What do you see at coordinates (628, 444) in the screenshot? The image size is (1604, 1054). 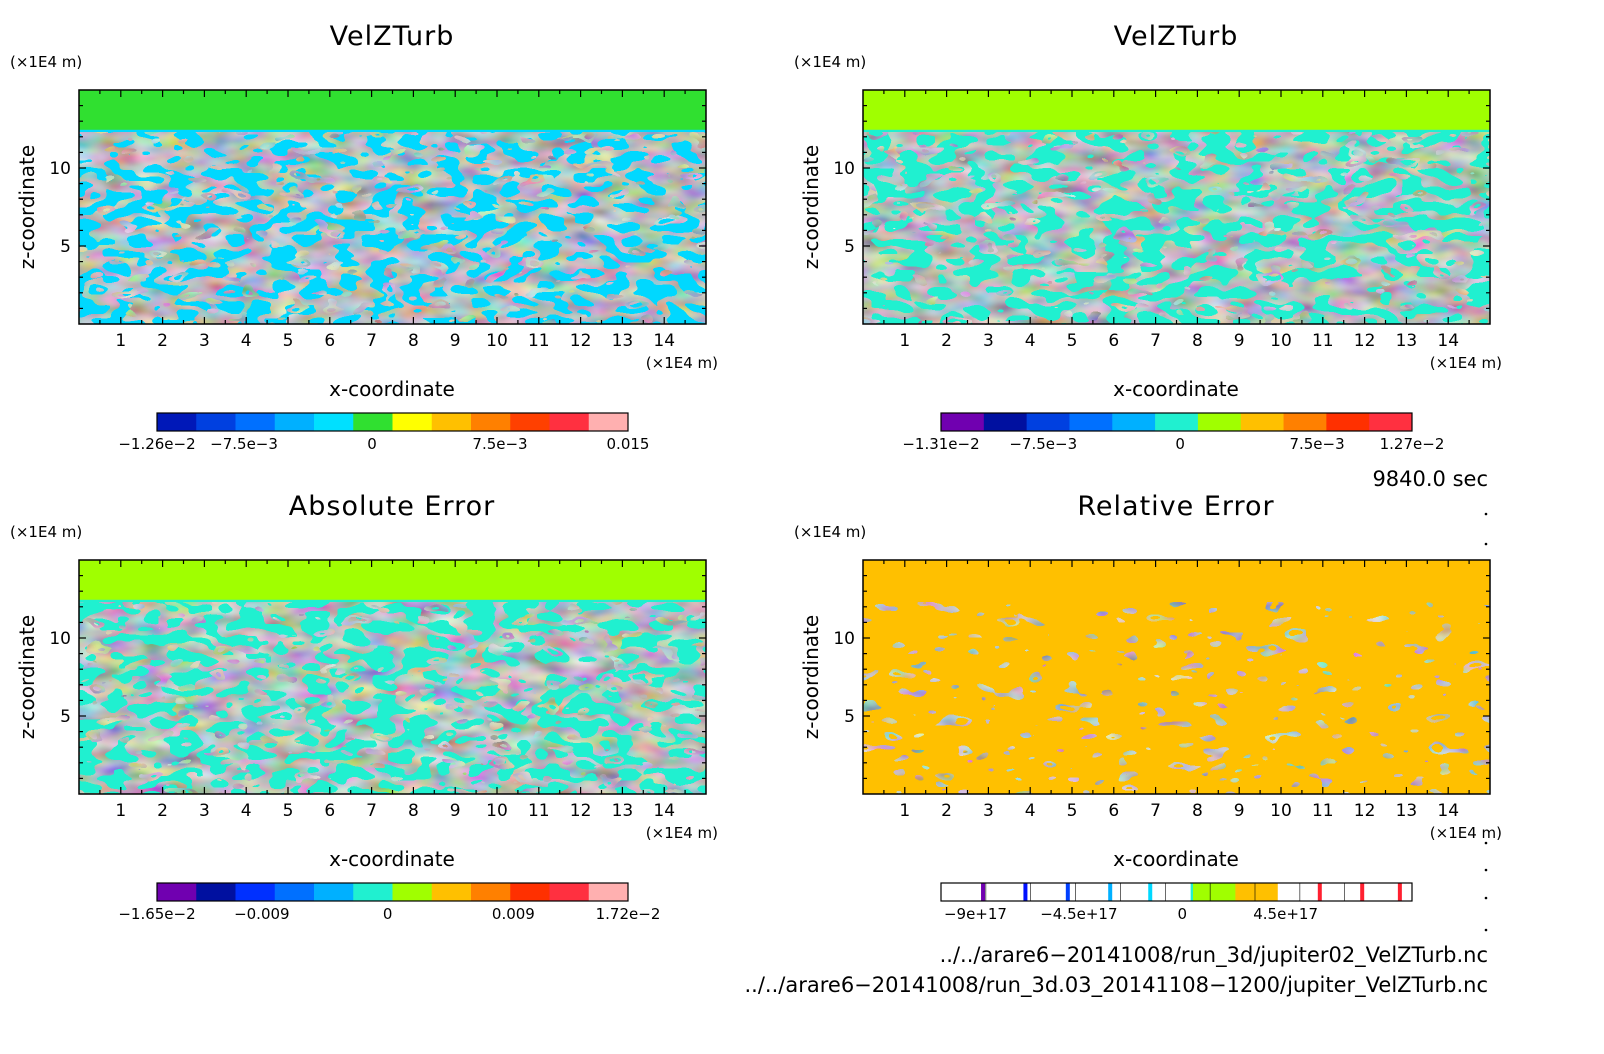 I see `colorbar-tick-label: 0.015` at bounding box center [628, 444].